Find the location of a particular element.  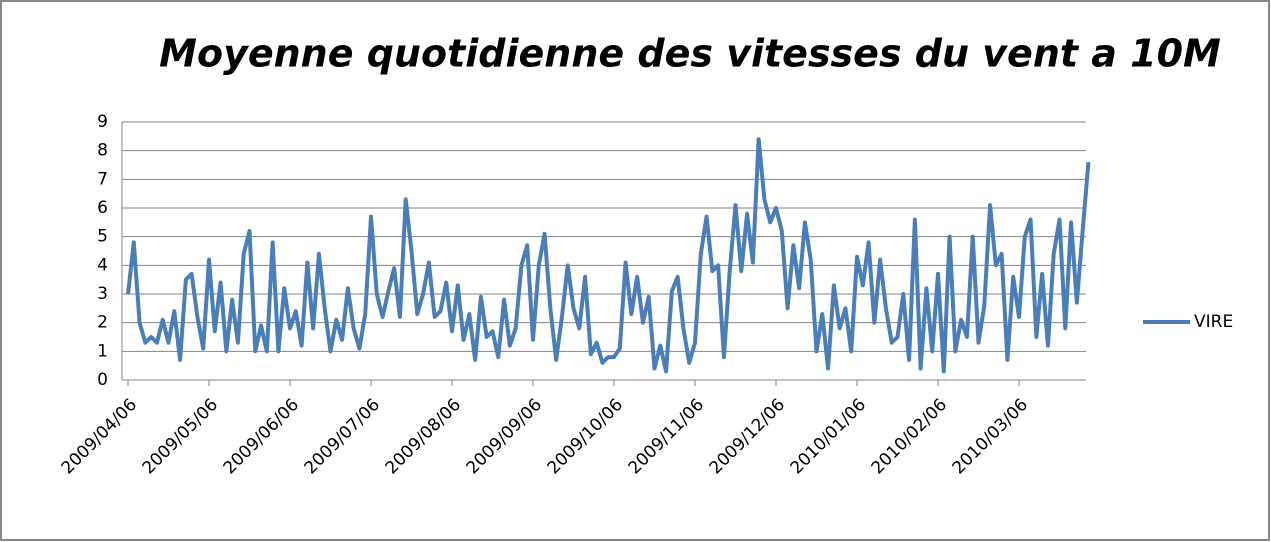

y-tick-label: 0 is located at coordinates (102, 380).